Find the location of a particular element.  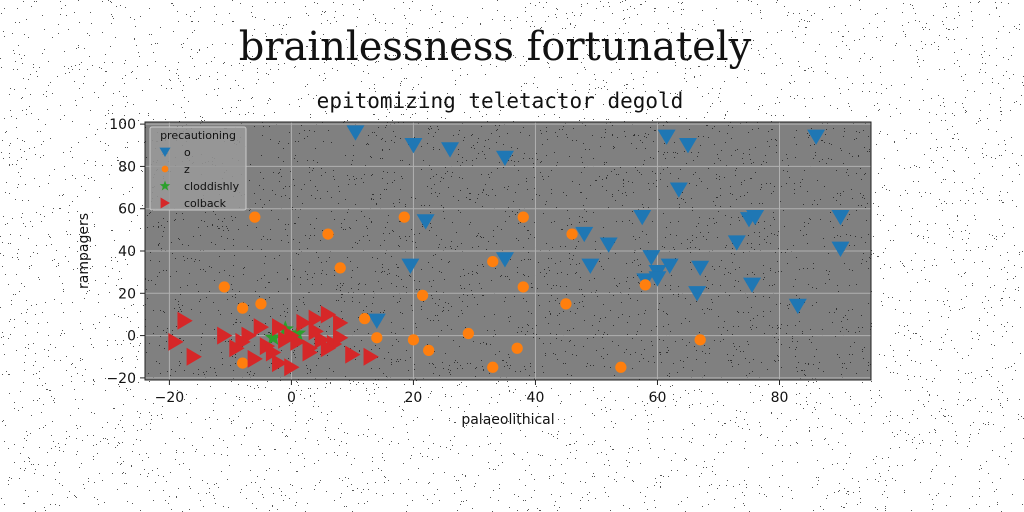

y-axis-label: rampagers is located at coordinates (84, 251).